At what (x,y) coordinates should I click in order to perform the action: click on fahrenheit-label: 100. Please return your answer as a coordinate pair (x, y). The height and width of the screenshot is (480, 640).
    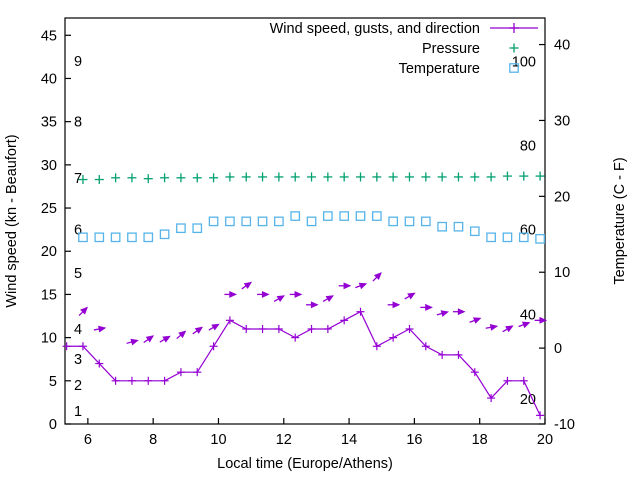
    Looking at the image, I should click on (524, 62).